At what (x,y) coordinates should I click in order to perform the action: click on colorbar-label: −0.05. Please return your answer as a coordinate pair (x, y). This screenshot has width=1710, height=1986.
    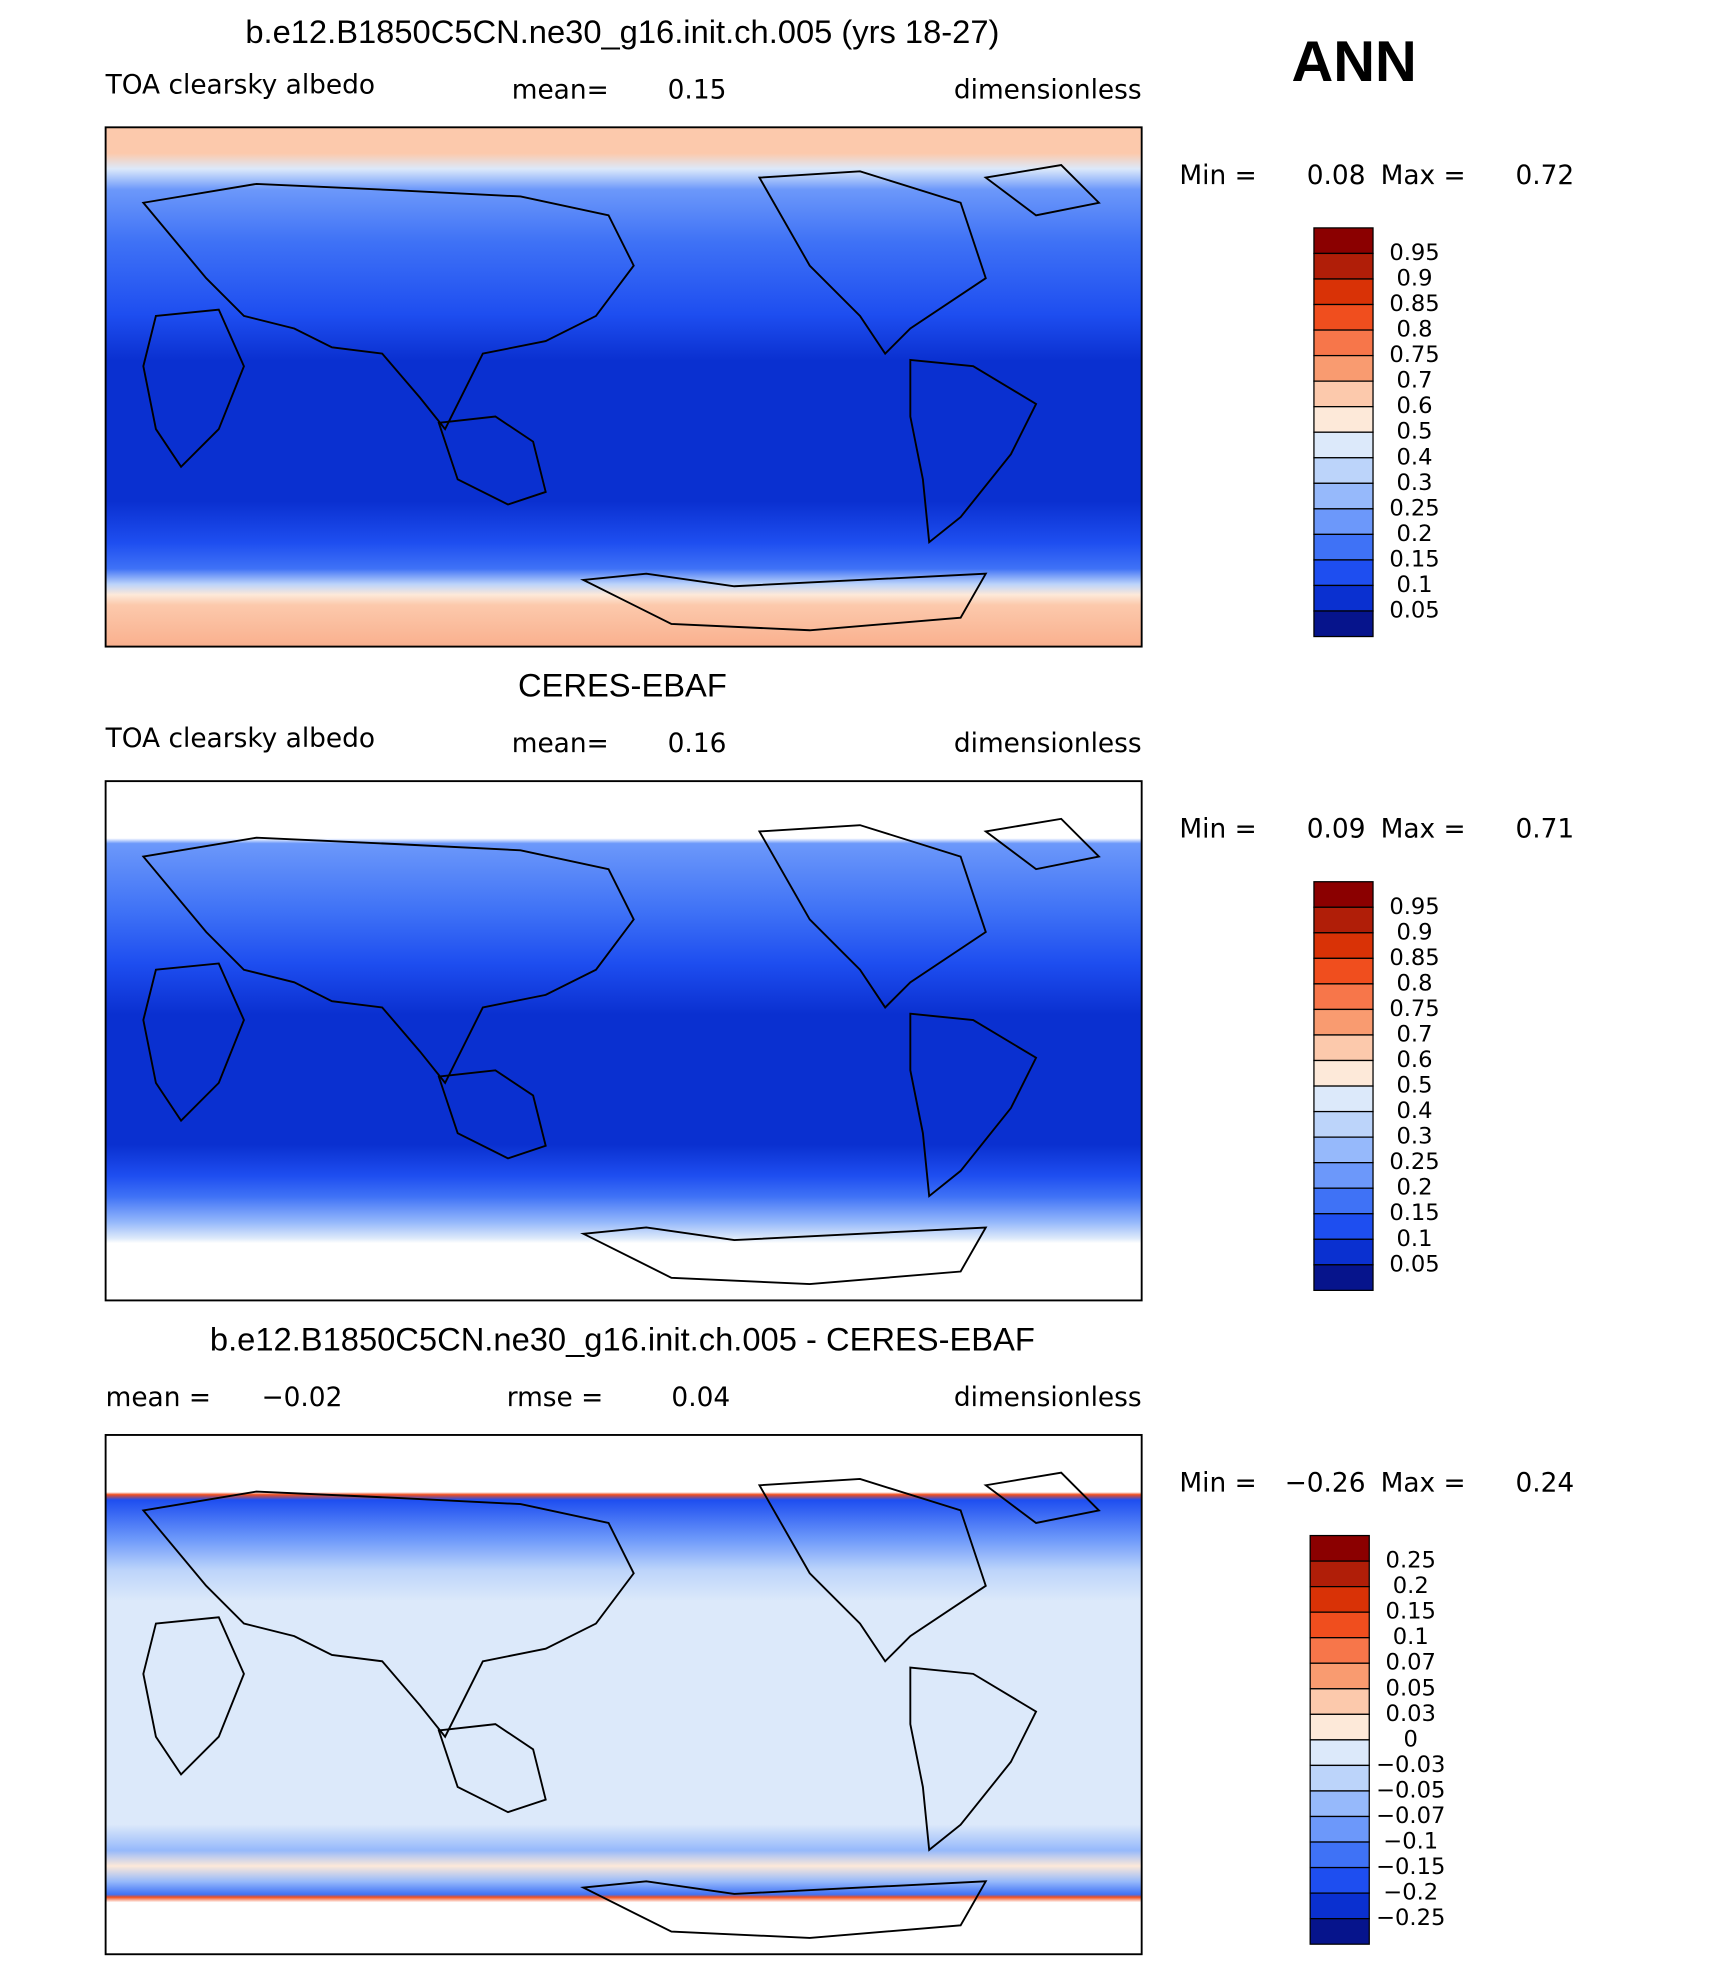
    Looking at the image, I should click on (1410, 1790).